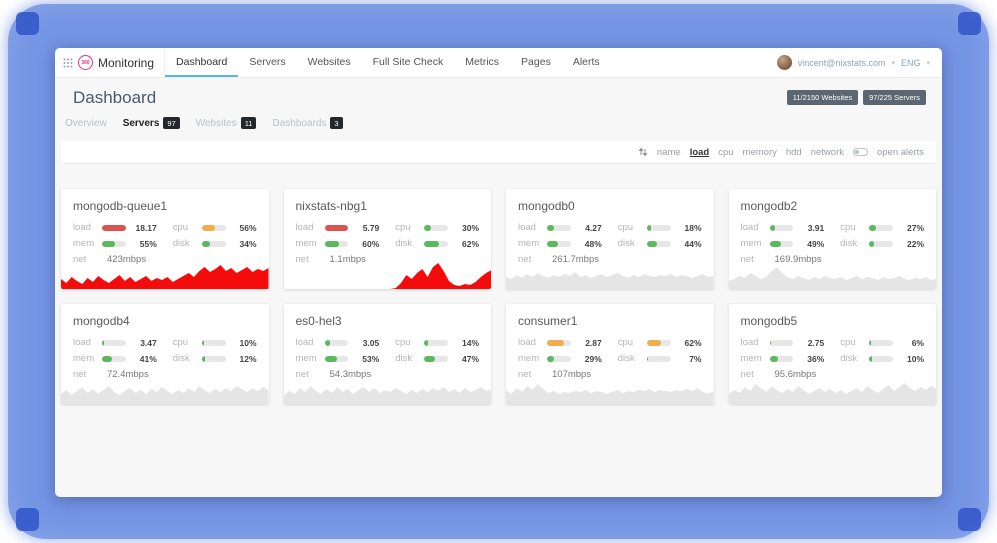  Describe the element at coordinates (784, 62) in the screenshot. I see `user-avatar` at that location.